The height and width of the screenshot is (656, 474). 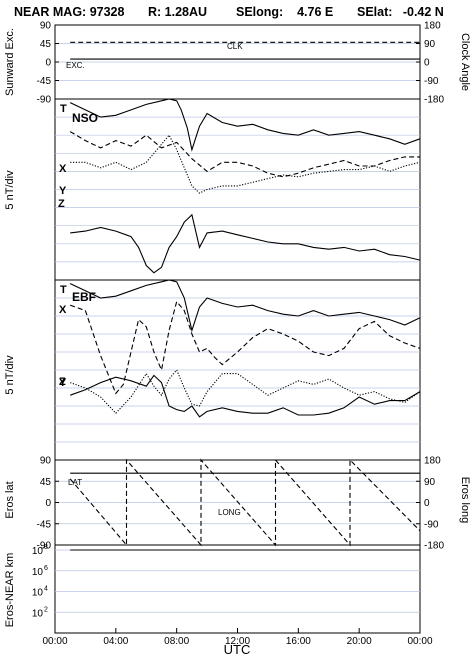 I want to click on clock-tick-label: -90, so click(x=431, y=81).